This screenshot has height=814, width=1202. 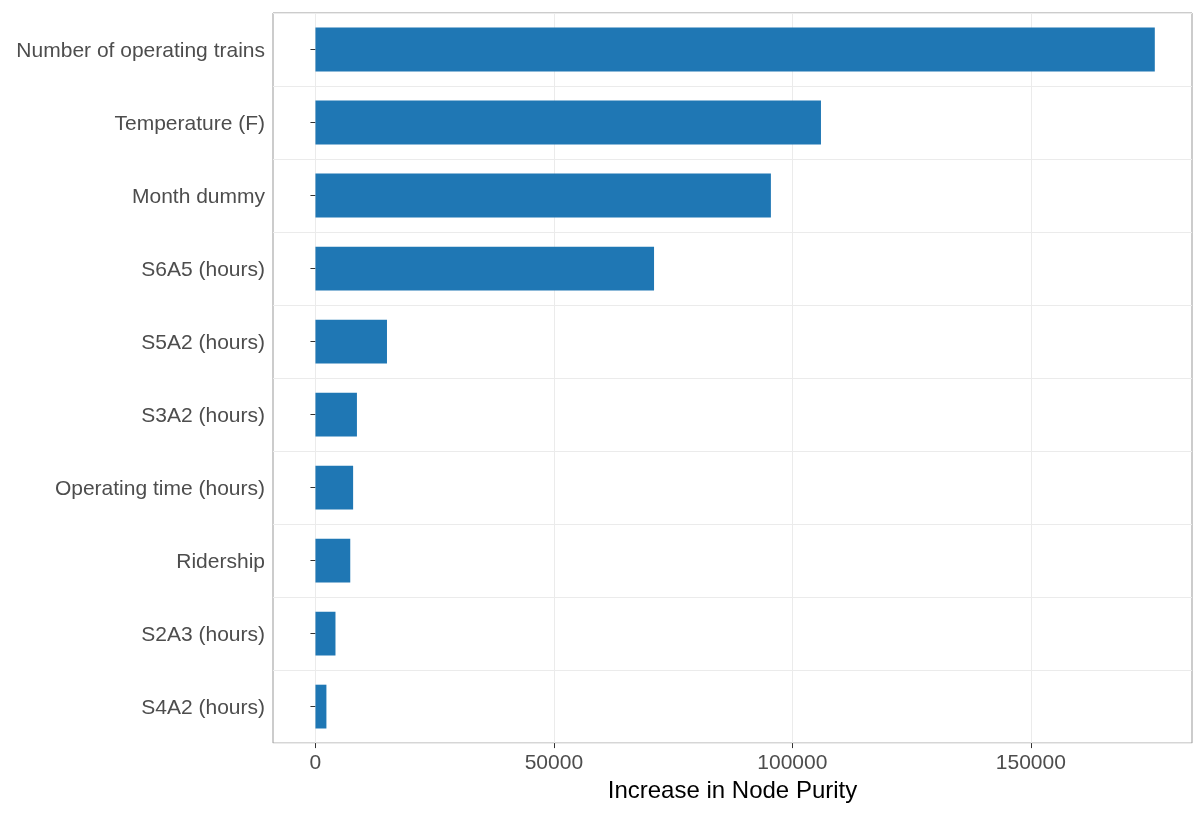 I want to click on y-tick-label: Operating time (hours), so click(x=159, y=488).